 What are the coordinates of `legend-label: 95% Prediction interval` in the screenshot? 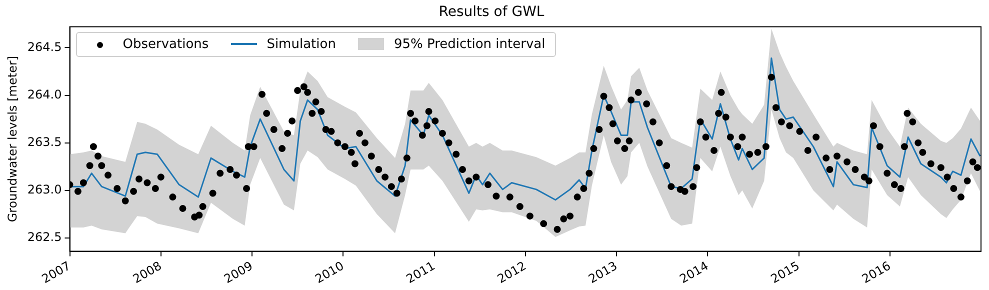 It's located at (470, 44).